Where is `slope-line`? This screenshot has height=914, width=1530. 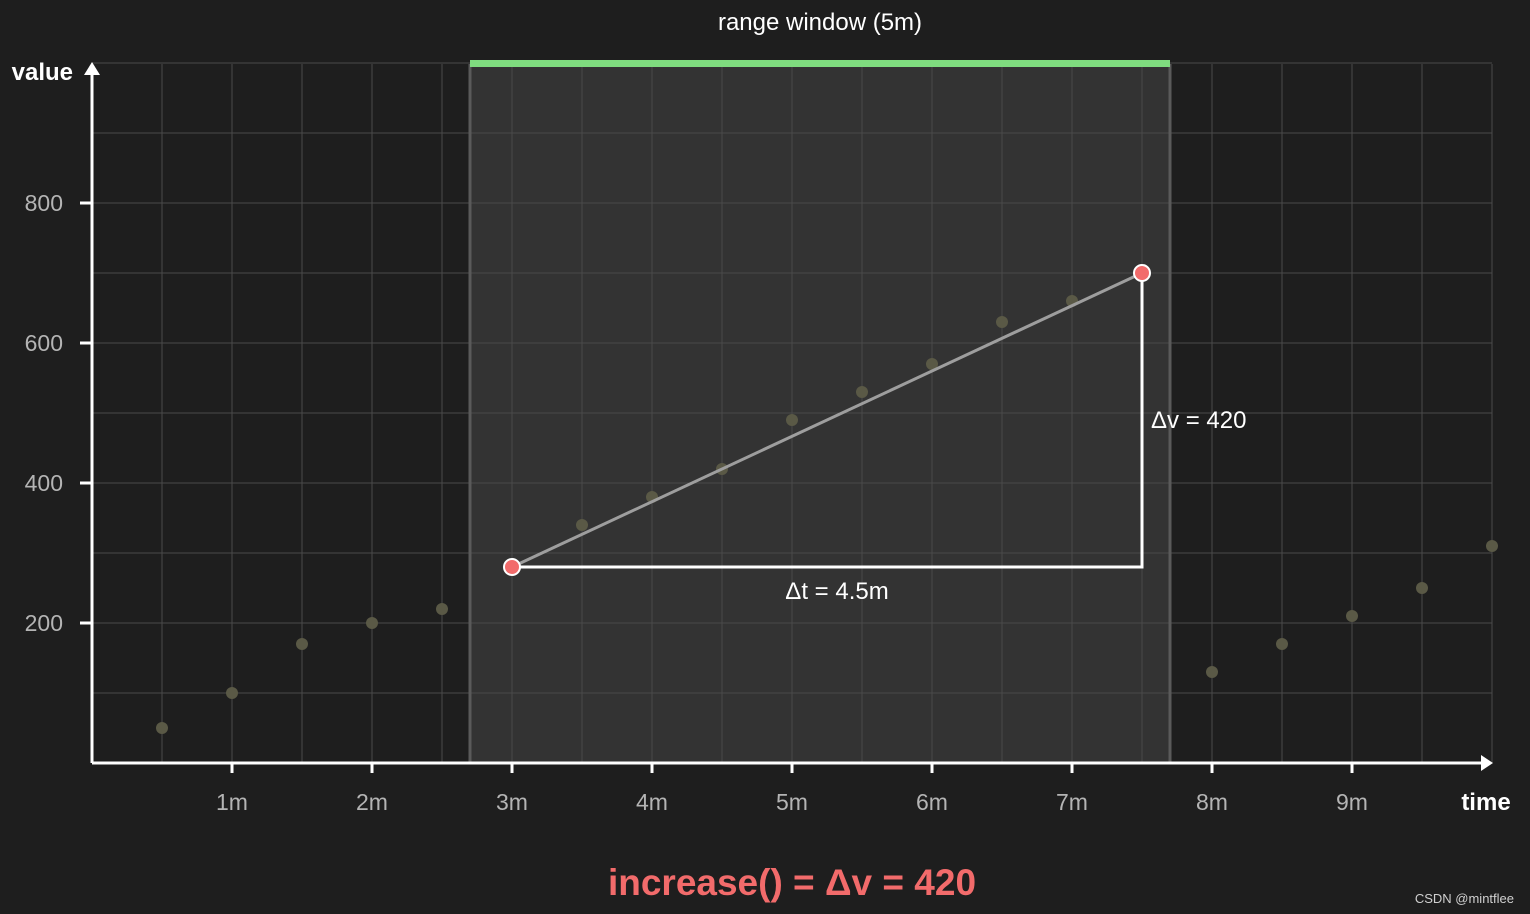 slope-line is located at coordinates (827, 420).